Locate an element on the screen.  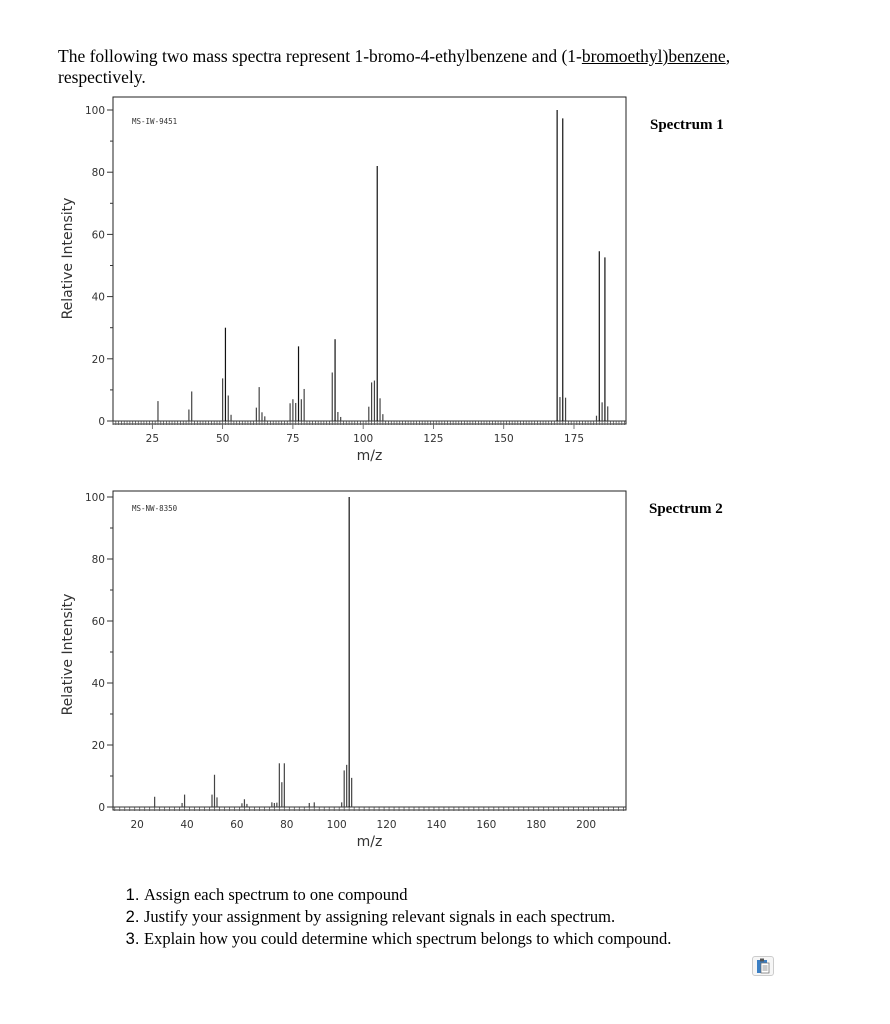
x-tick-label: 25 is located at coordinates (152, 439).